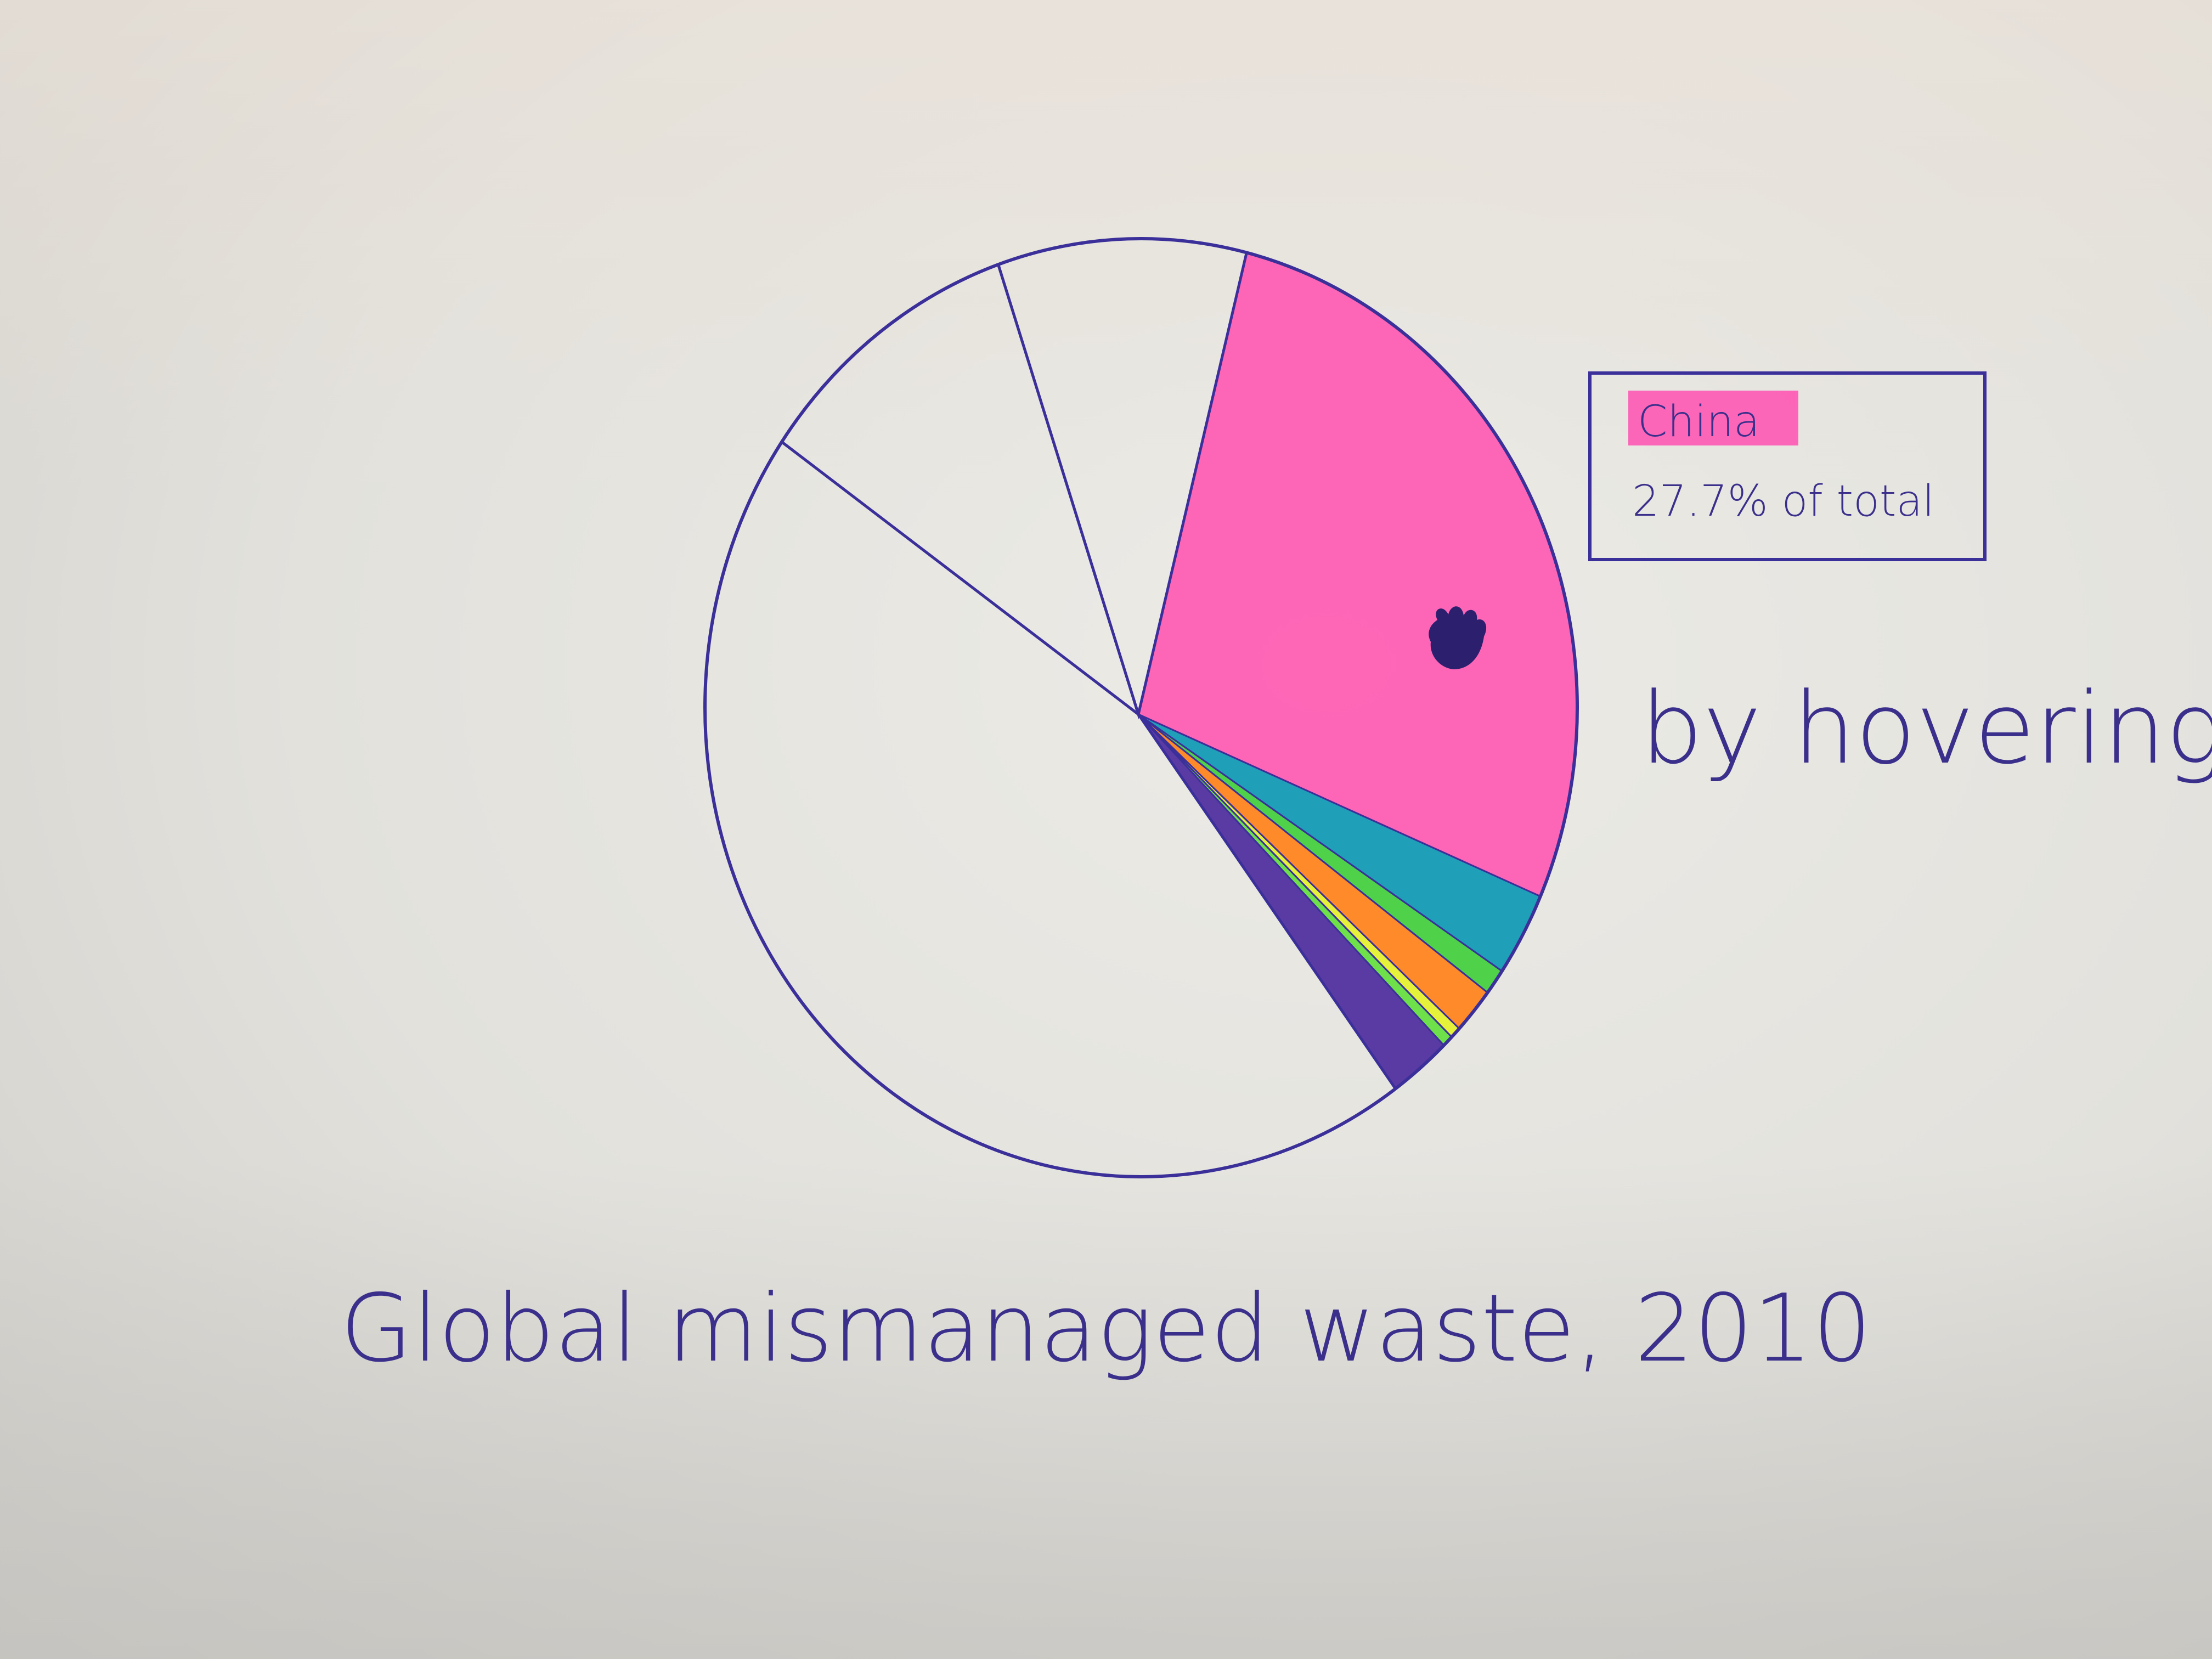 The image size is (2212, 1659). I want to click on tooltip: China 27.7% of total, so click(1788, 466).